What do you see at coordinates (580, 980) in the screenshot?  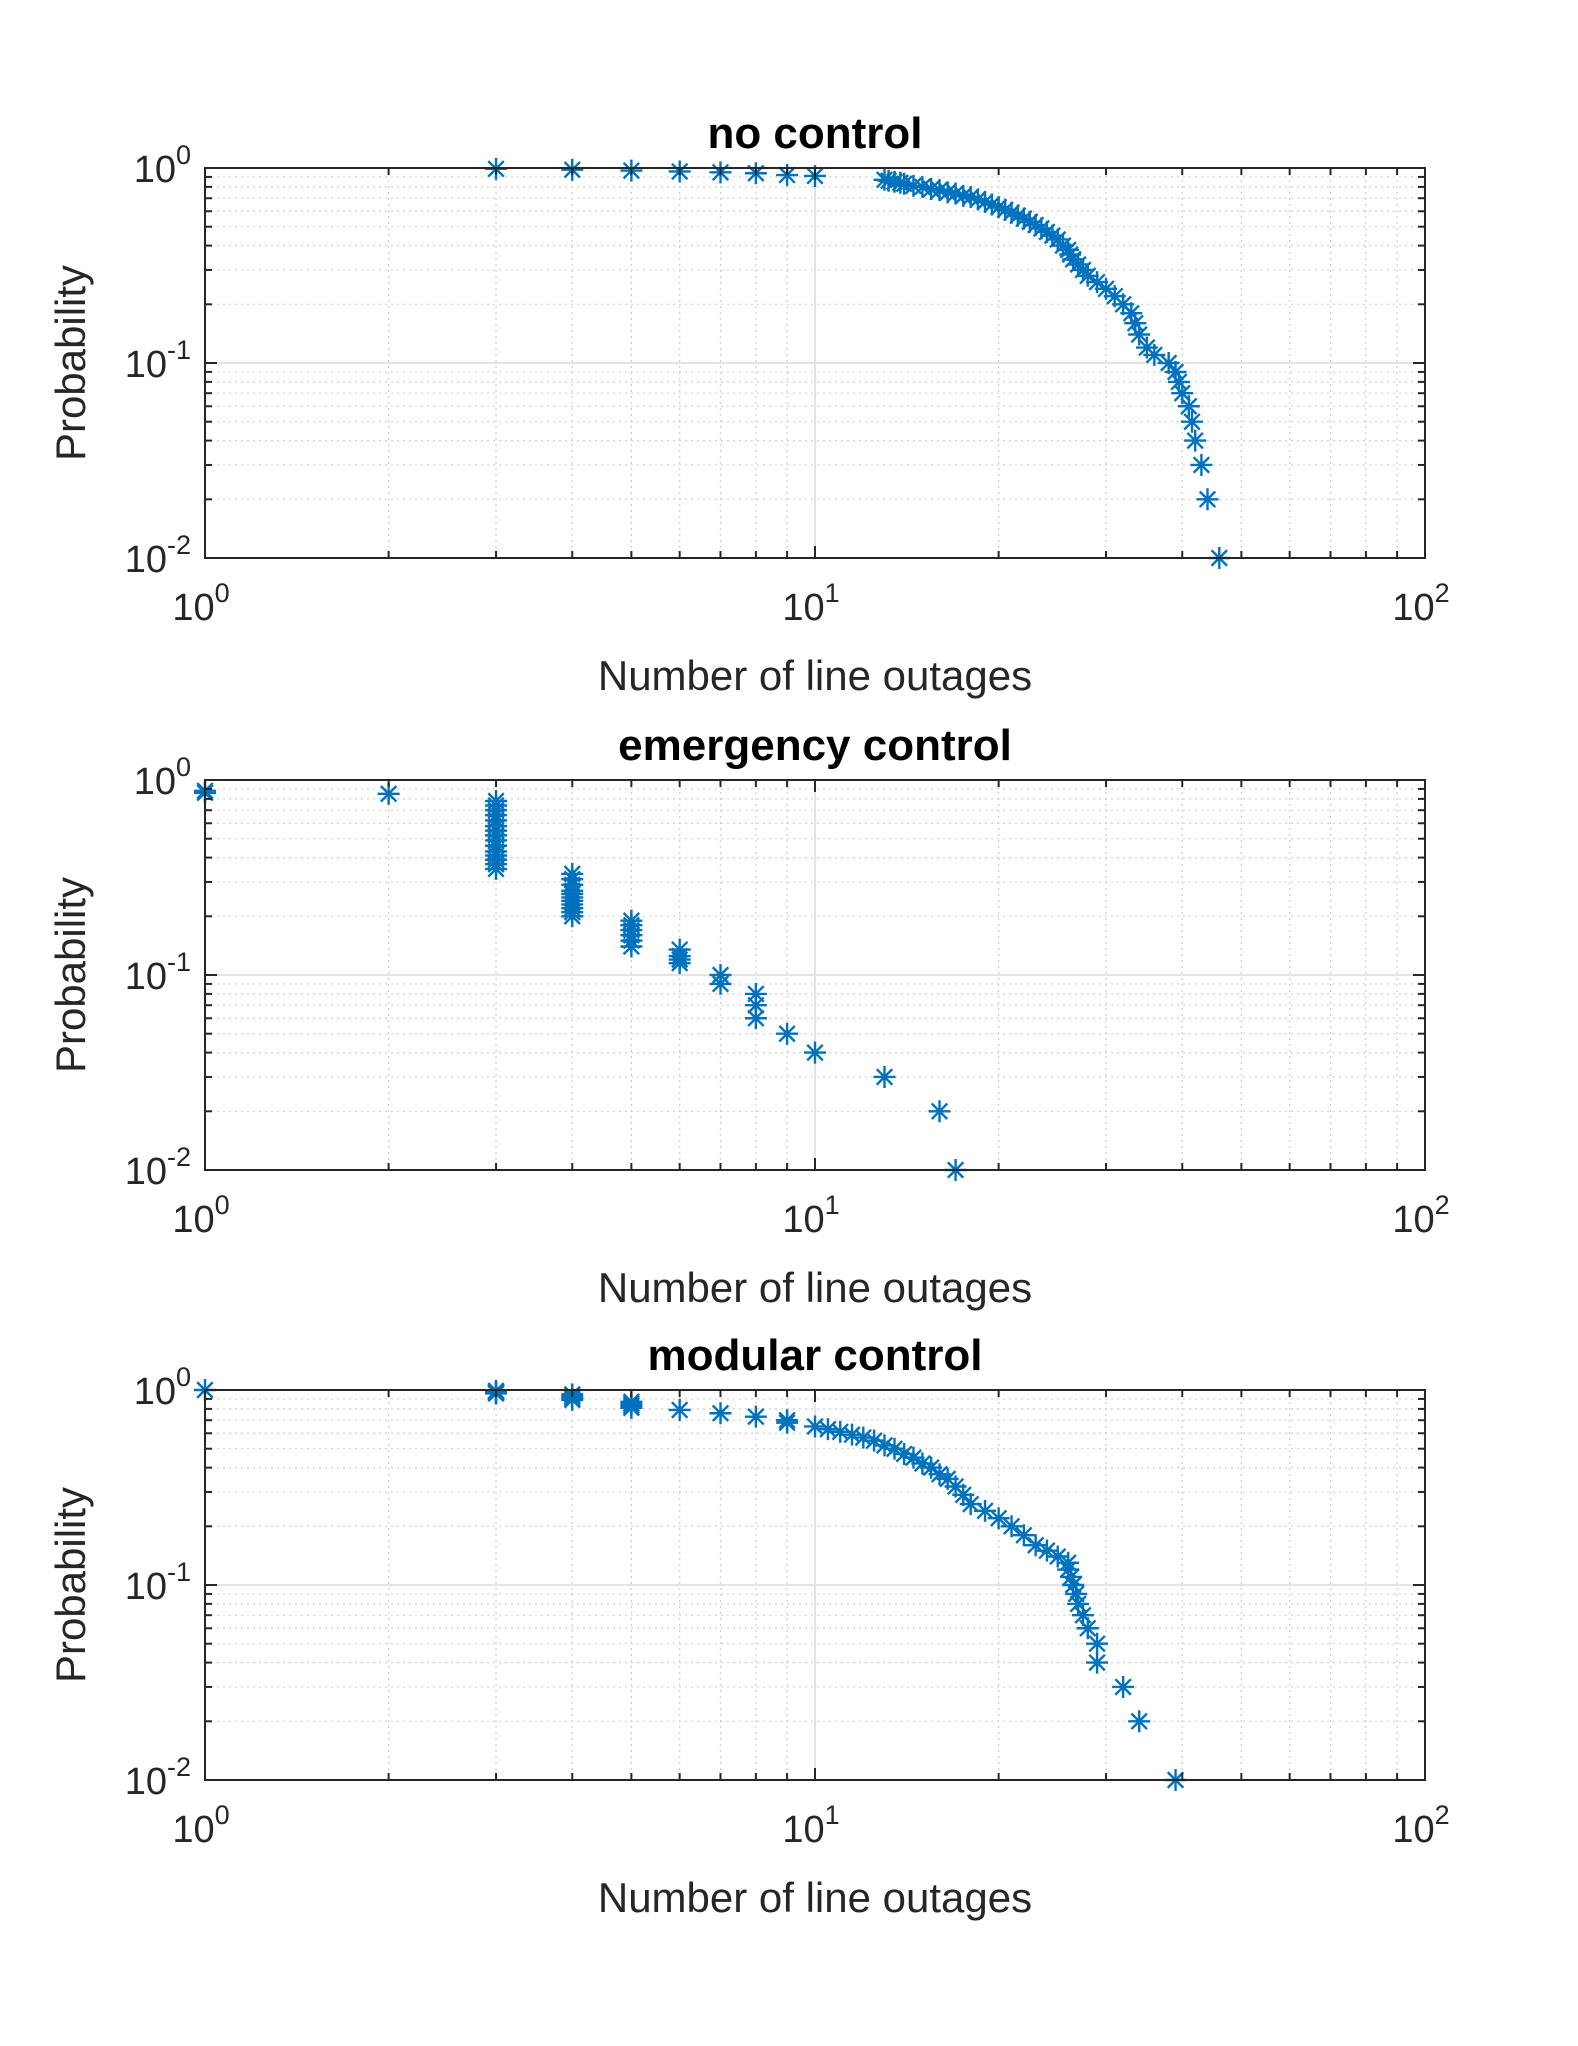 I see `points-emergency-control` at bounding box center [580, 980].